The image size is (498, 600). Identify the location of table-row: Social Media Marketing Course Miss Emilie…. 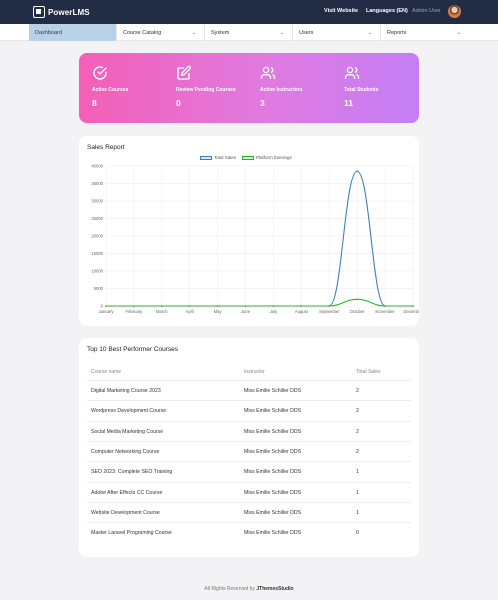
(249, 430).